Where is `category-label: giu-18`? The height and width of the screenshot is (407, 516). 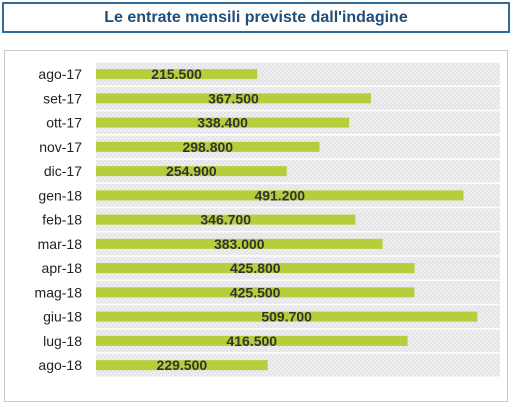 category-label: giu-18 is located at coordinates (62, 317).